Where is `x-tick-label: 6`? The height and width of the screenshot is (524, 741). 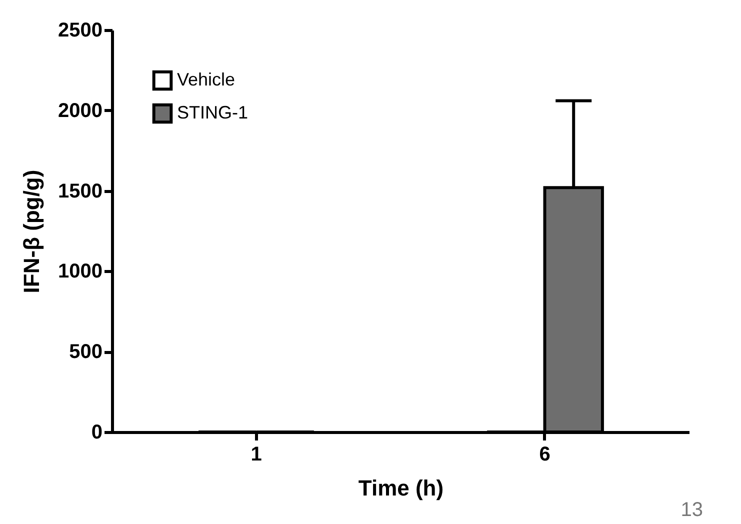 x-tick-label: 6 is located at coordinates (544, 455).